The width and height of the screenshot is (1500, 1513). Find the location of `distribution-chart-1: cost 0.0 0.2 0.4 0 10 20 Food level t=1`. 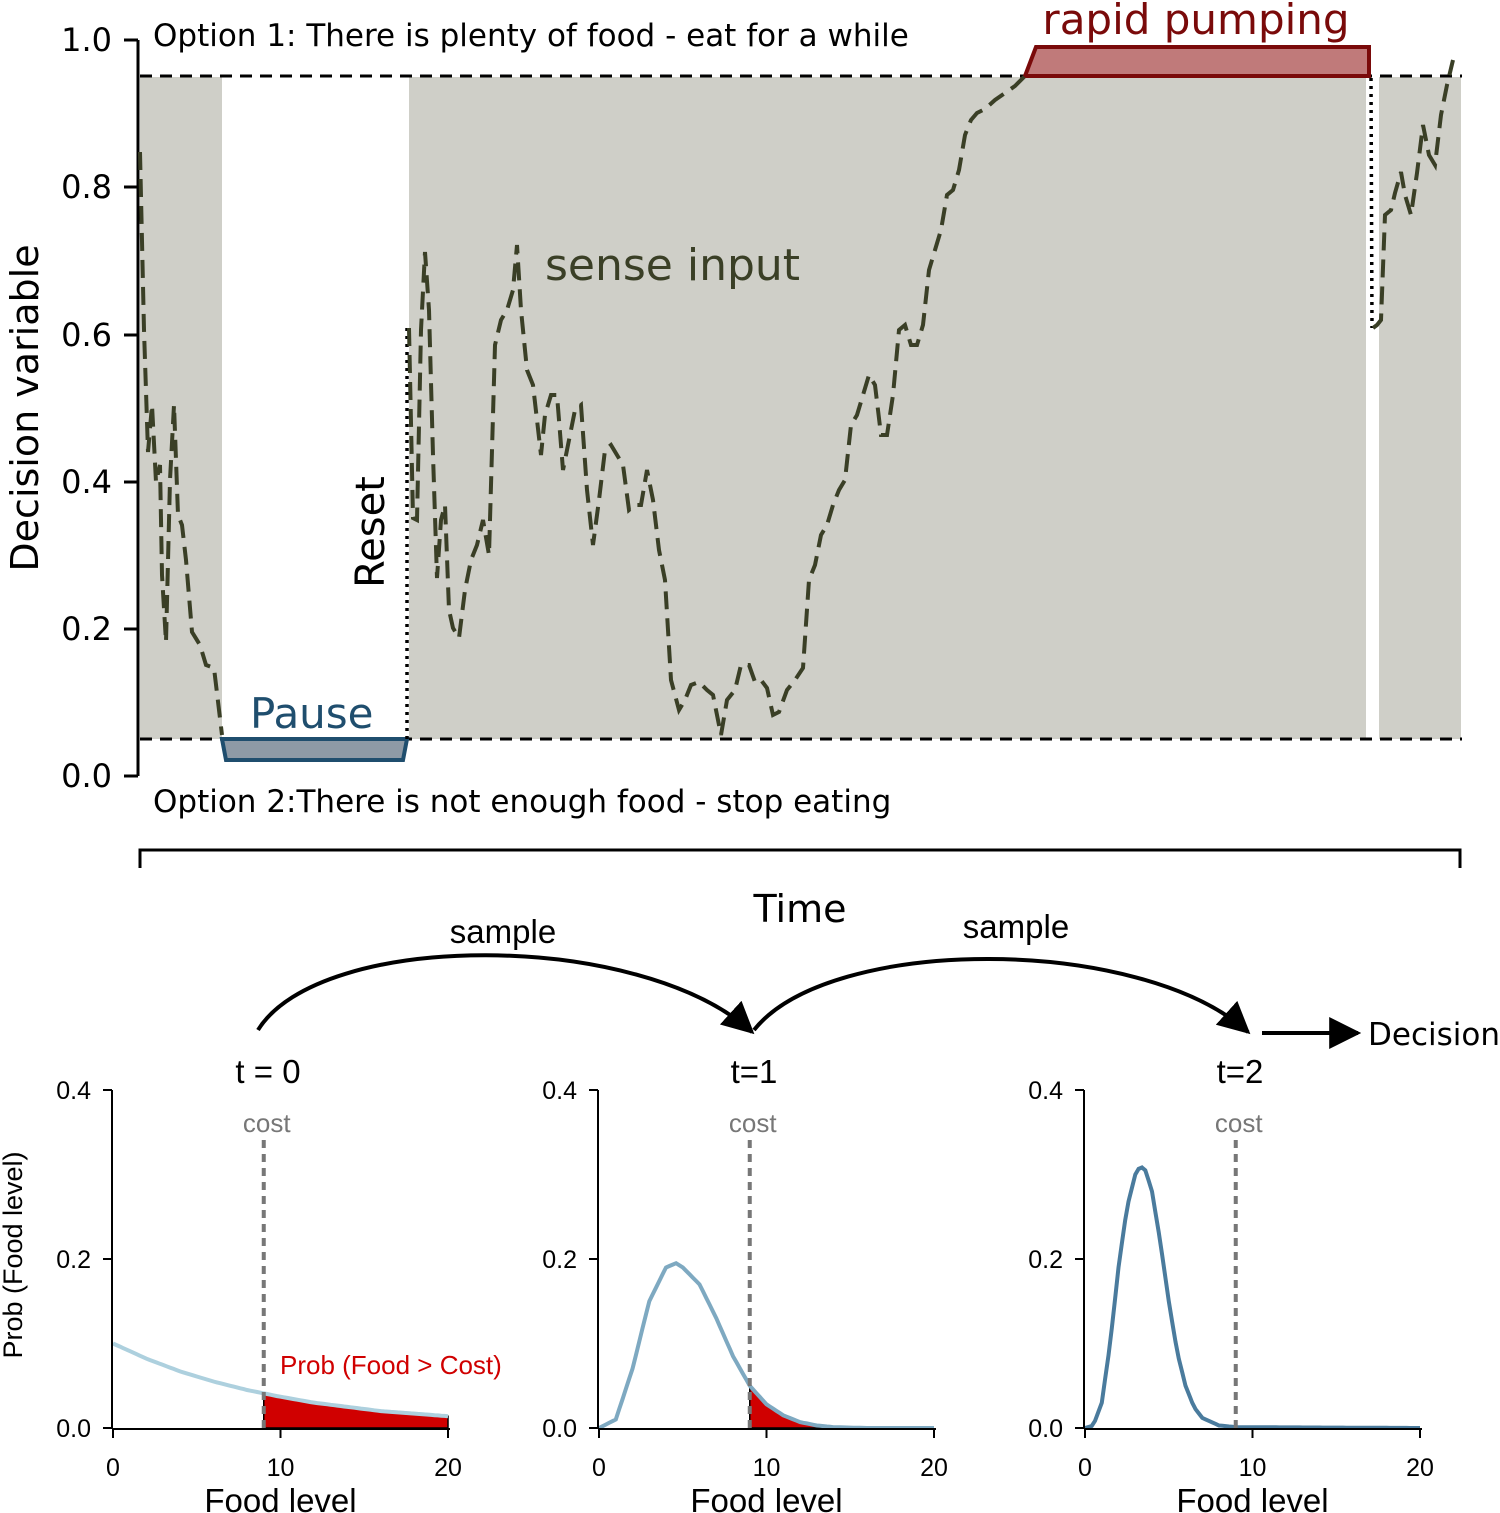

distribution-chart-1: cost 0.0 0.2 0.4 0 10 20 Food level t=1 is located at coordinates (745, 1283).